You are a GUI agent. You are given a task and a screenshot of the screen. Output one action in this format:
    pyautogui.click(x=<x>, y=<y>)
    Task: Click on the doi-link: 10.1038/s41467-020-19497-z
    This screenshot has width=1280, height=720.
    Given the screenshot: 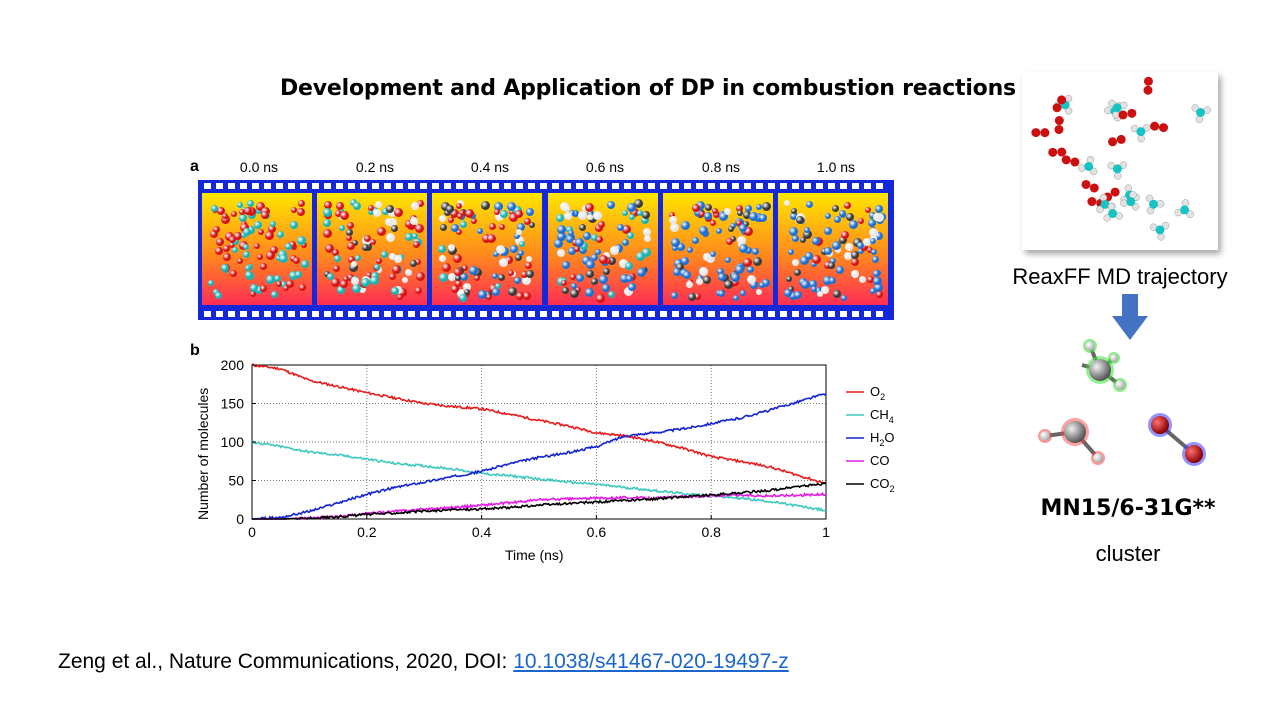 What is the action you would take?
    pyautogui.click(x=651, y=661)
    